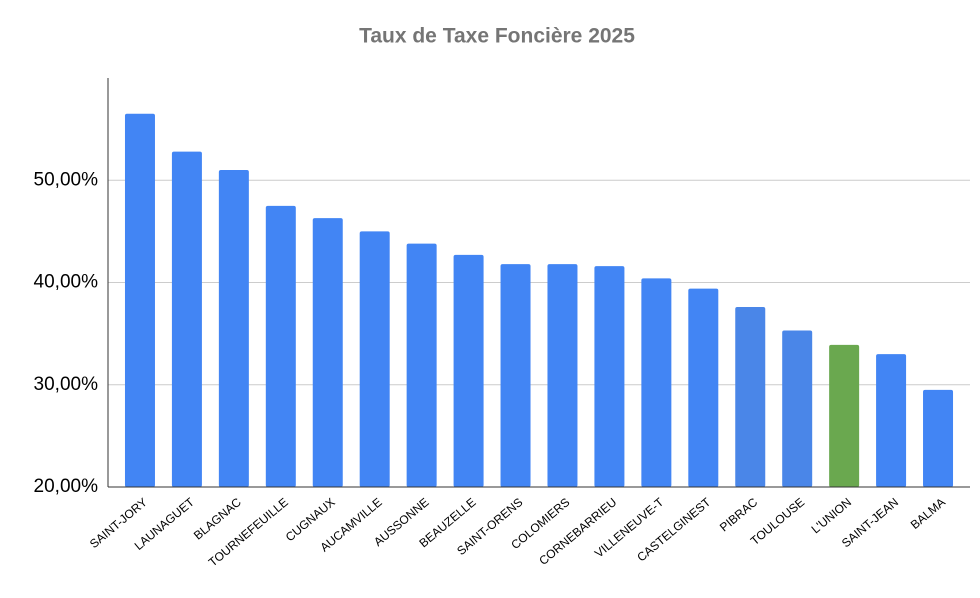 The height and width of the screenshot is (598, 980). Describe the element at coordinates (577, 531) in the screenshot. I see `x-tick-label: CORNEBARRIEU` at that location.